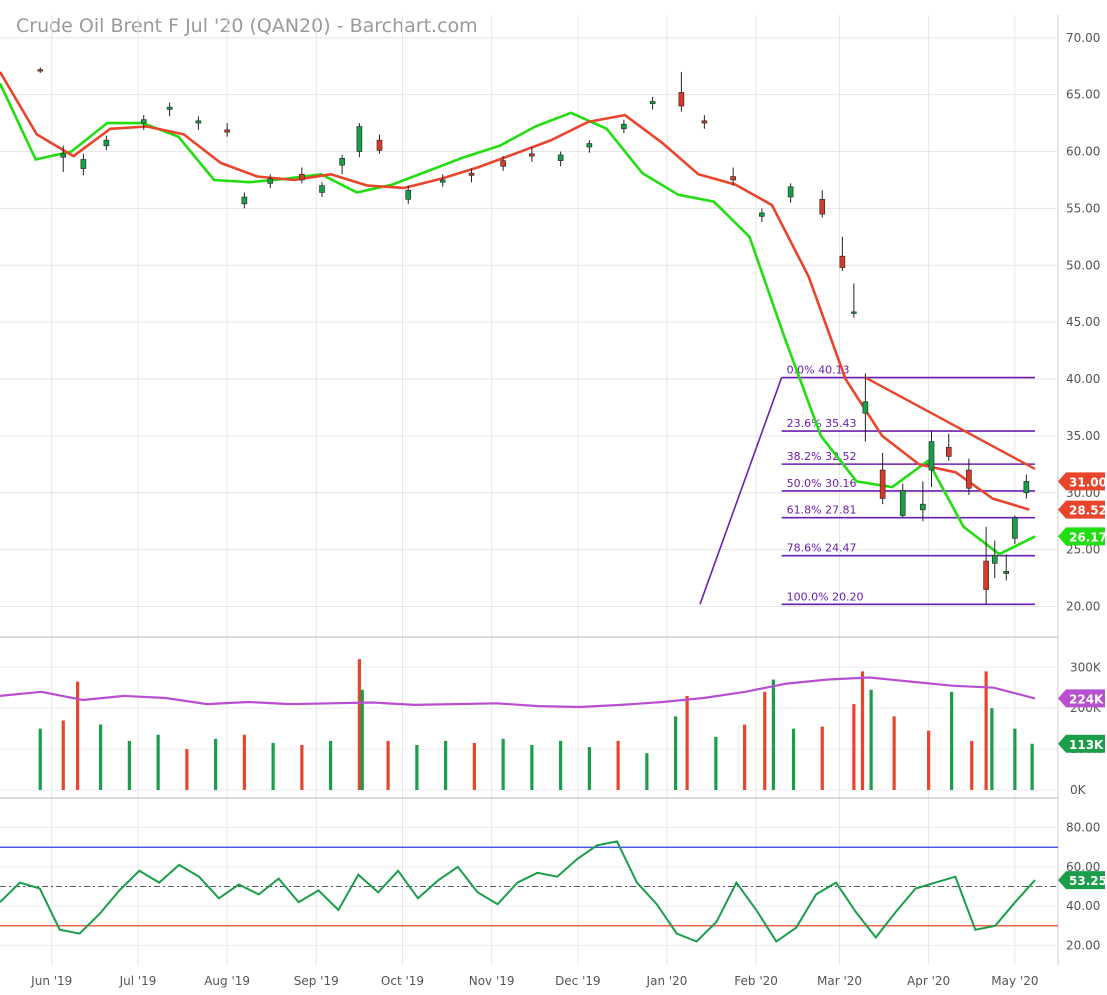 The width and height of the screenshot is (1107, 995). What do you see at coordinates (492, 981) in the screenshot?
I see `x-tick-label: Nov '19` at bounding box center [492, 981].